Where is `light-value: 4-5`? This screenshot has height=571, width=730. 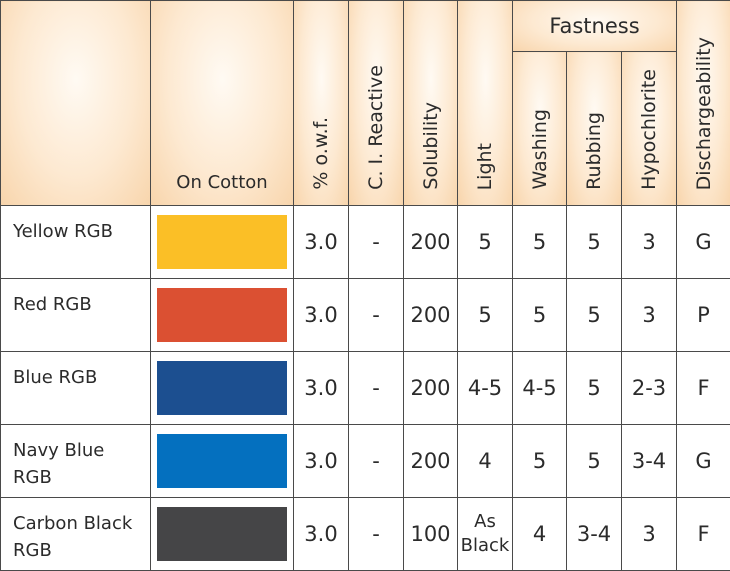
light-value: 4-5 is located at coordinates (485, 388).